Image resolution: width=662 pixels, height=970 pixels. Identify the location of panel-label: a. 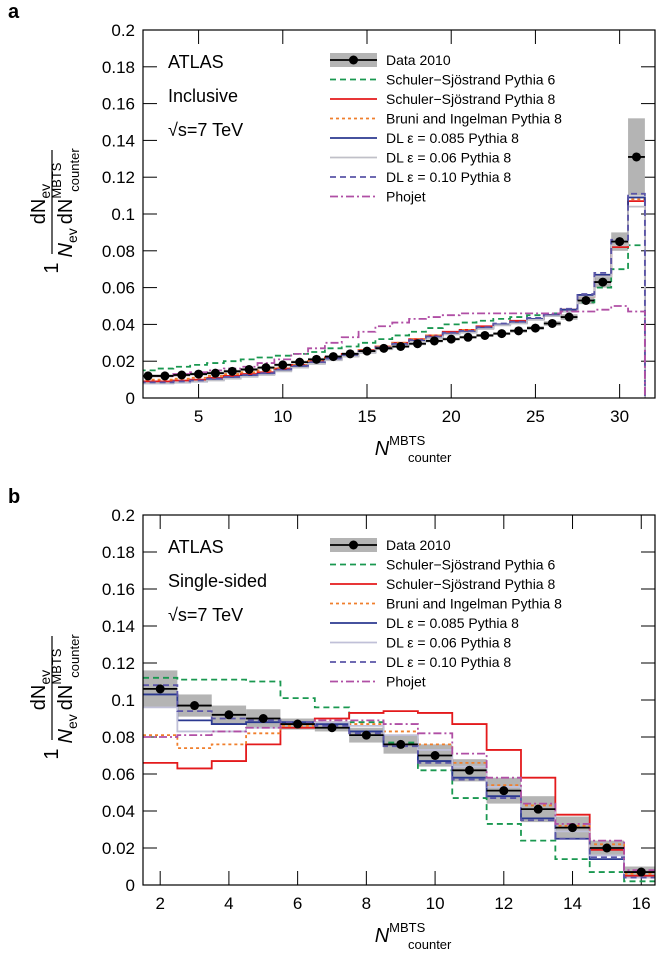
(14, 12).